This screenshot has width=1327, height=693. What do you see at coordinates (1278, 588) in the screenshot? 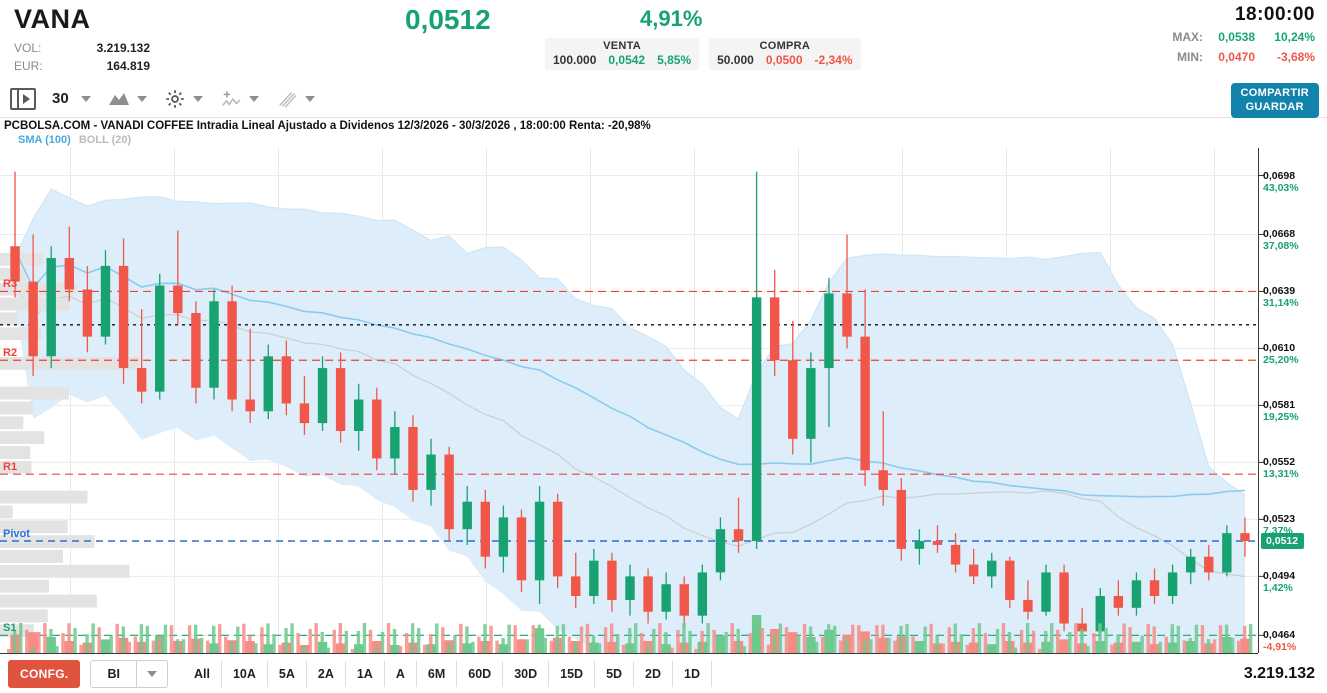
I see `y-tick-pct: 1,42%` at bounding box center [1278, 588].